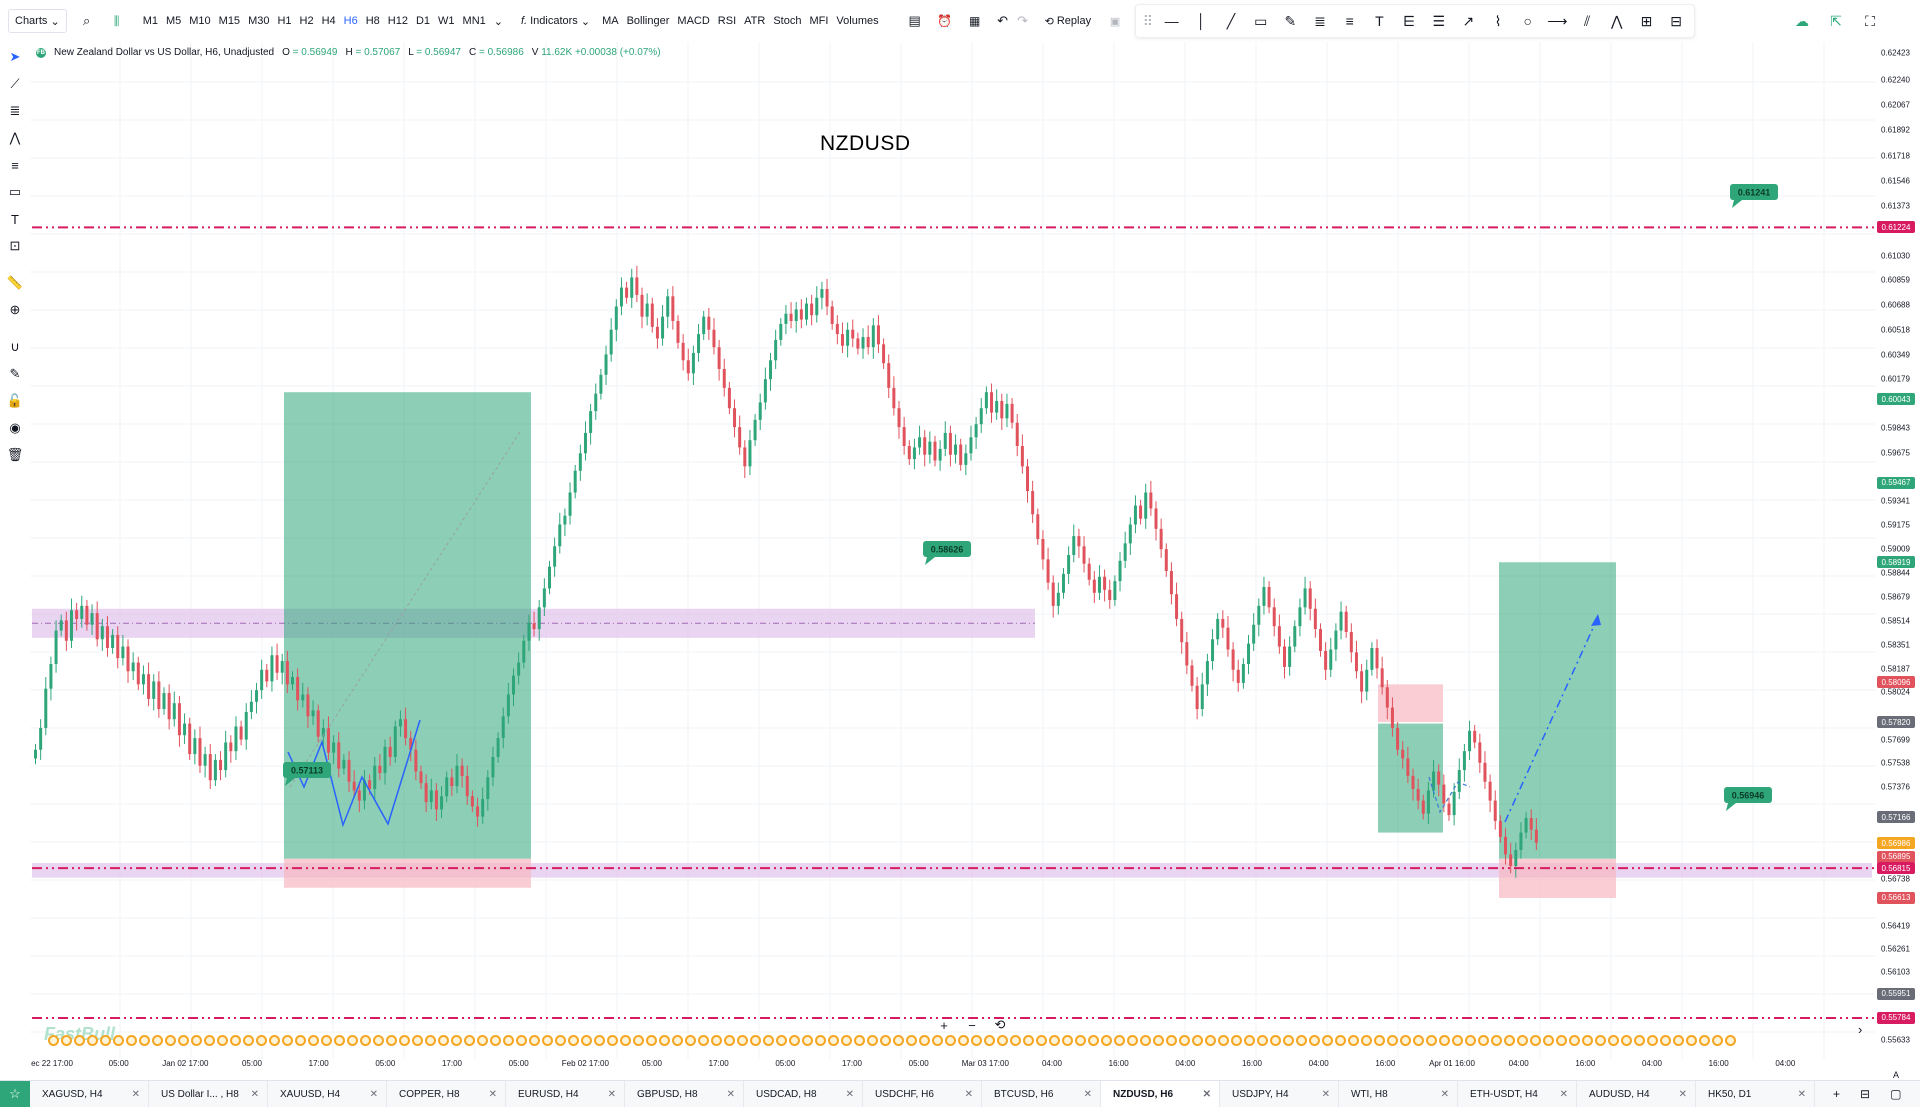  Describe the element at coordinates (1468, 20) in the screenshot. I see `arrow-icon: ↗` at that location.